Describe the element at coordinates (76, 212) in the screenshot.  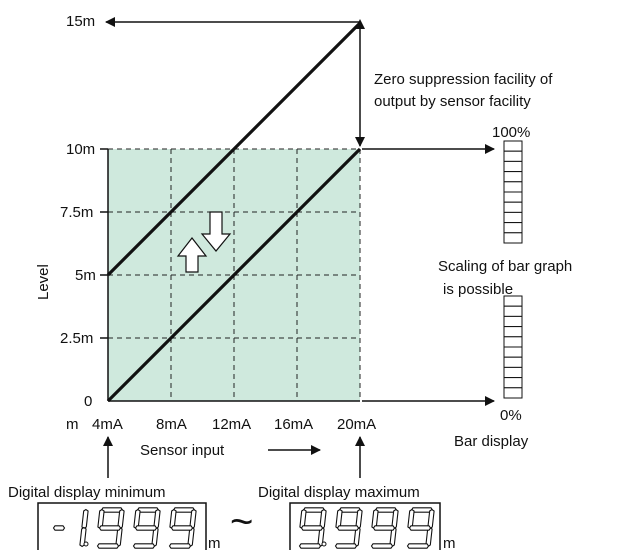
I see `y-tick-label: 7.5m` at that location.